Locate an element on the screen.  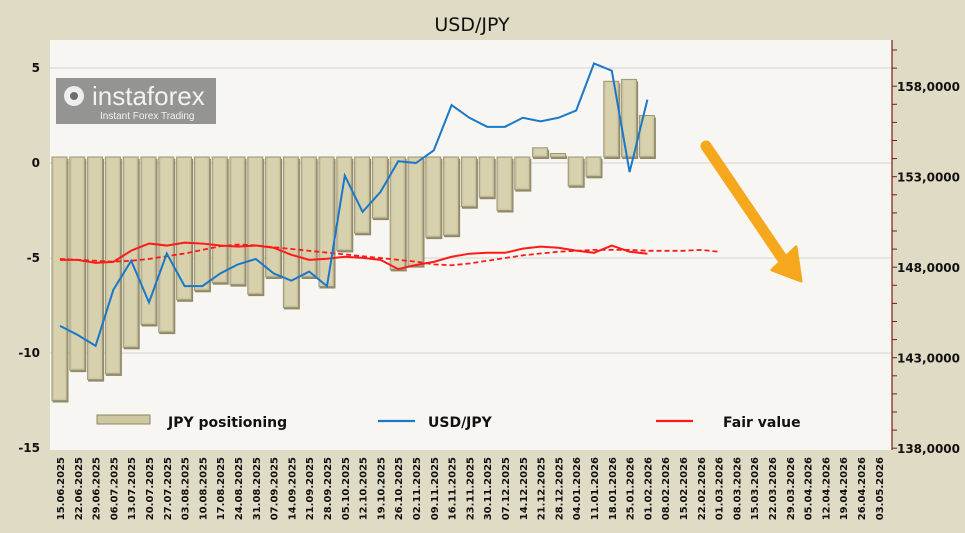
right-tick-label: 143,0000 is located at coordinates (928, 359).